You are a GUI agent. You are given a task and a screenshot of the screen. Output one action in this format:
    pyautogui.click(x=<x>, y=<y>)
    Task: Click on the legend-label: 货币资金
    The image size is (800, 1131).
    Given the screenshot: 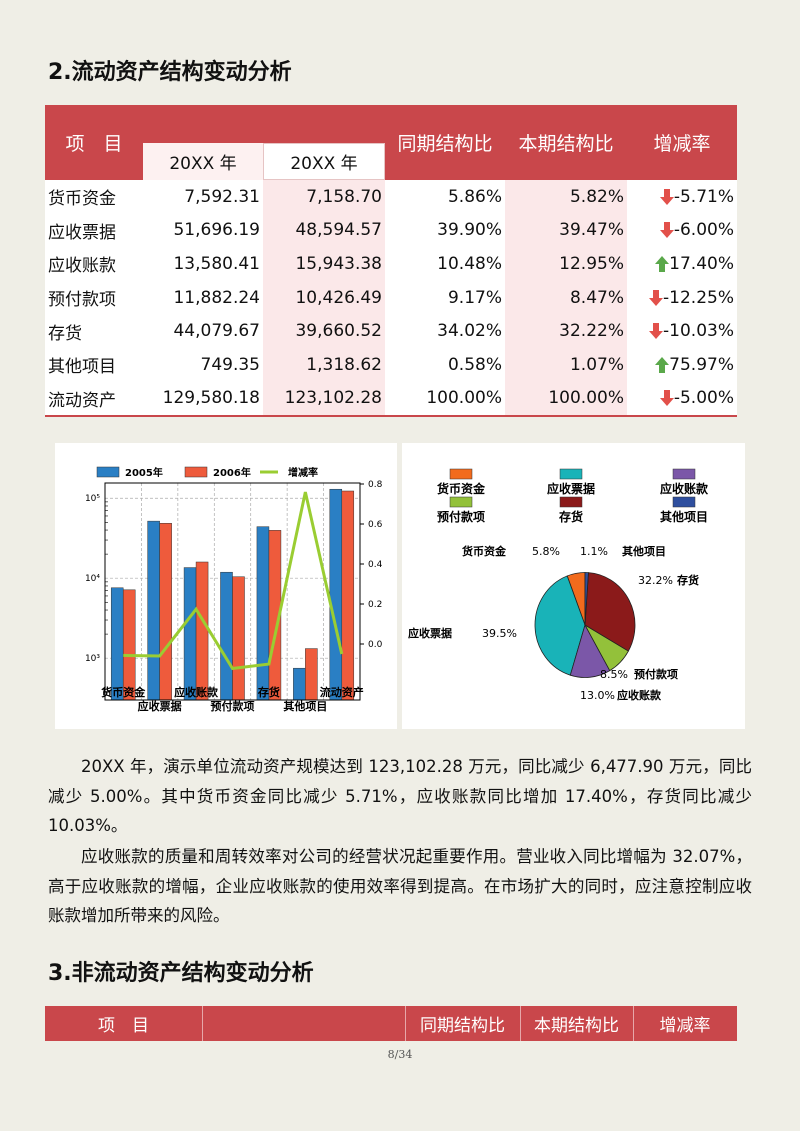 What is the action you would take?
    pyautogui.click(x=461, y=488)
    